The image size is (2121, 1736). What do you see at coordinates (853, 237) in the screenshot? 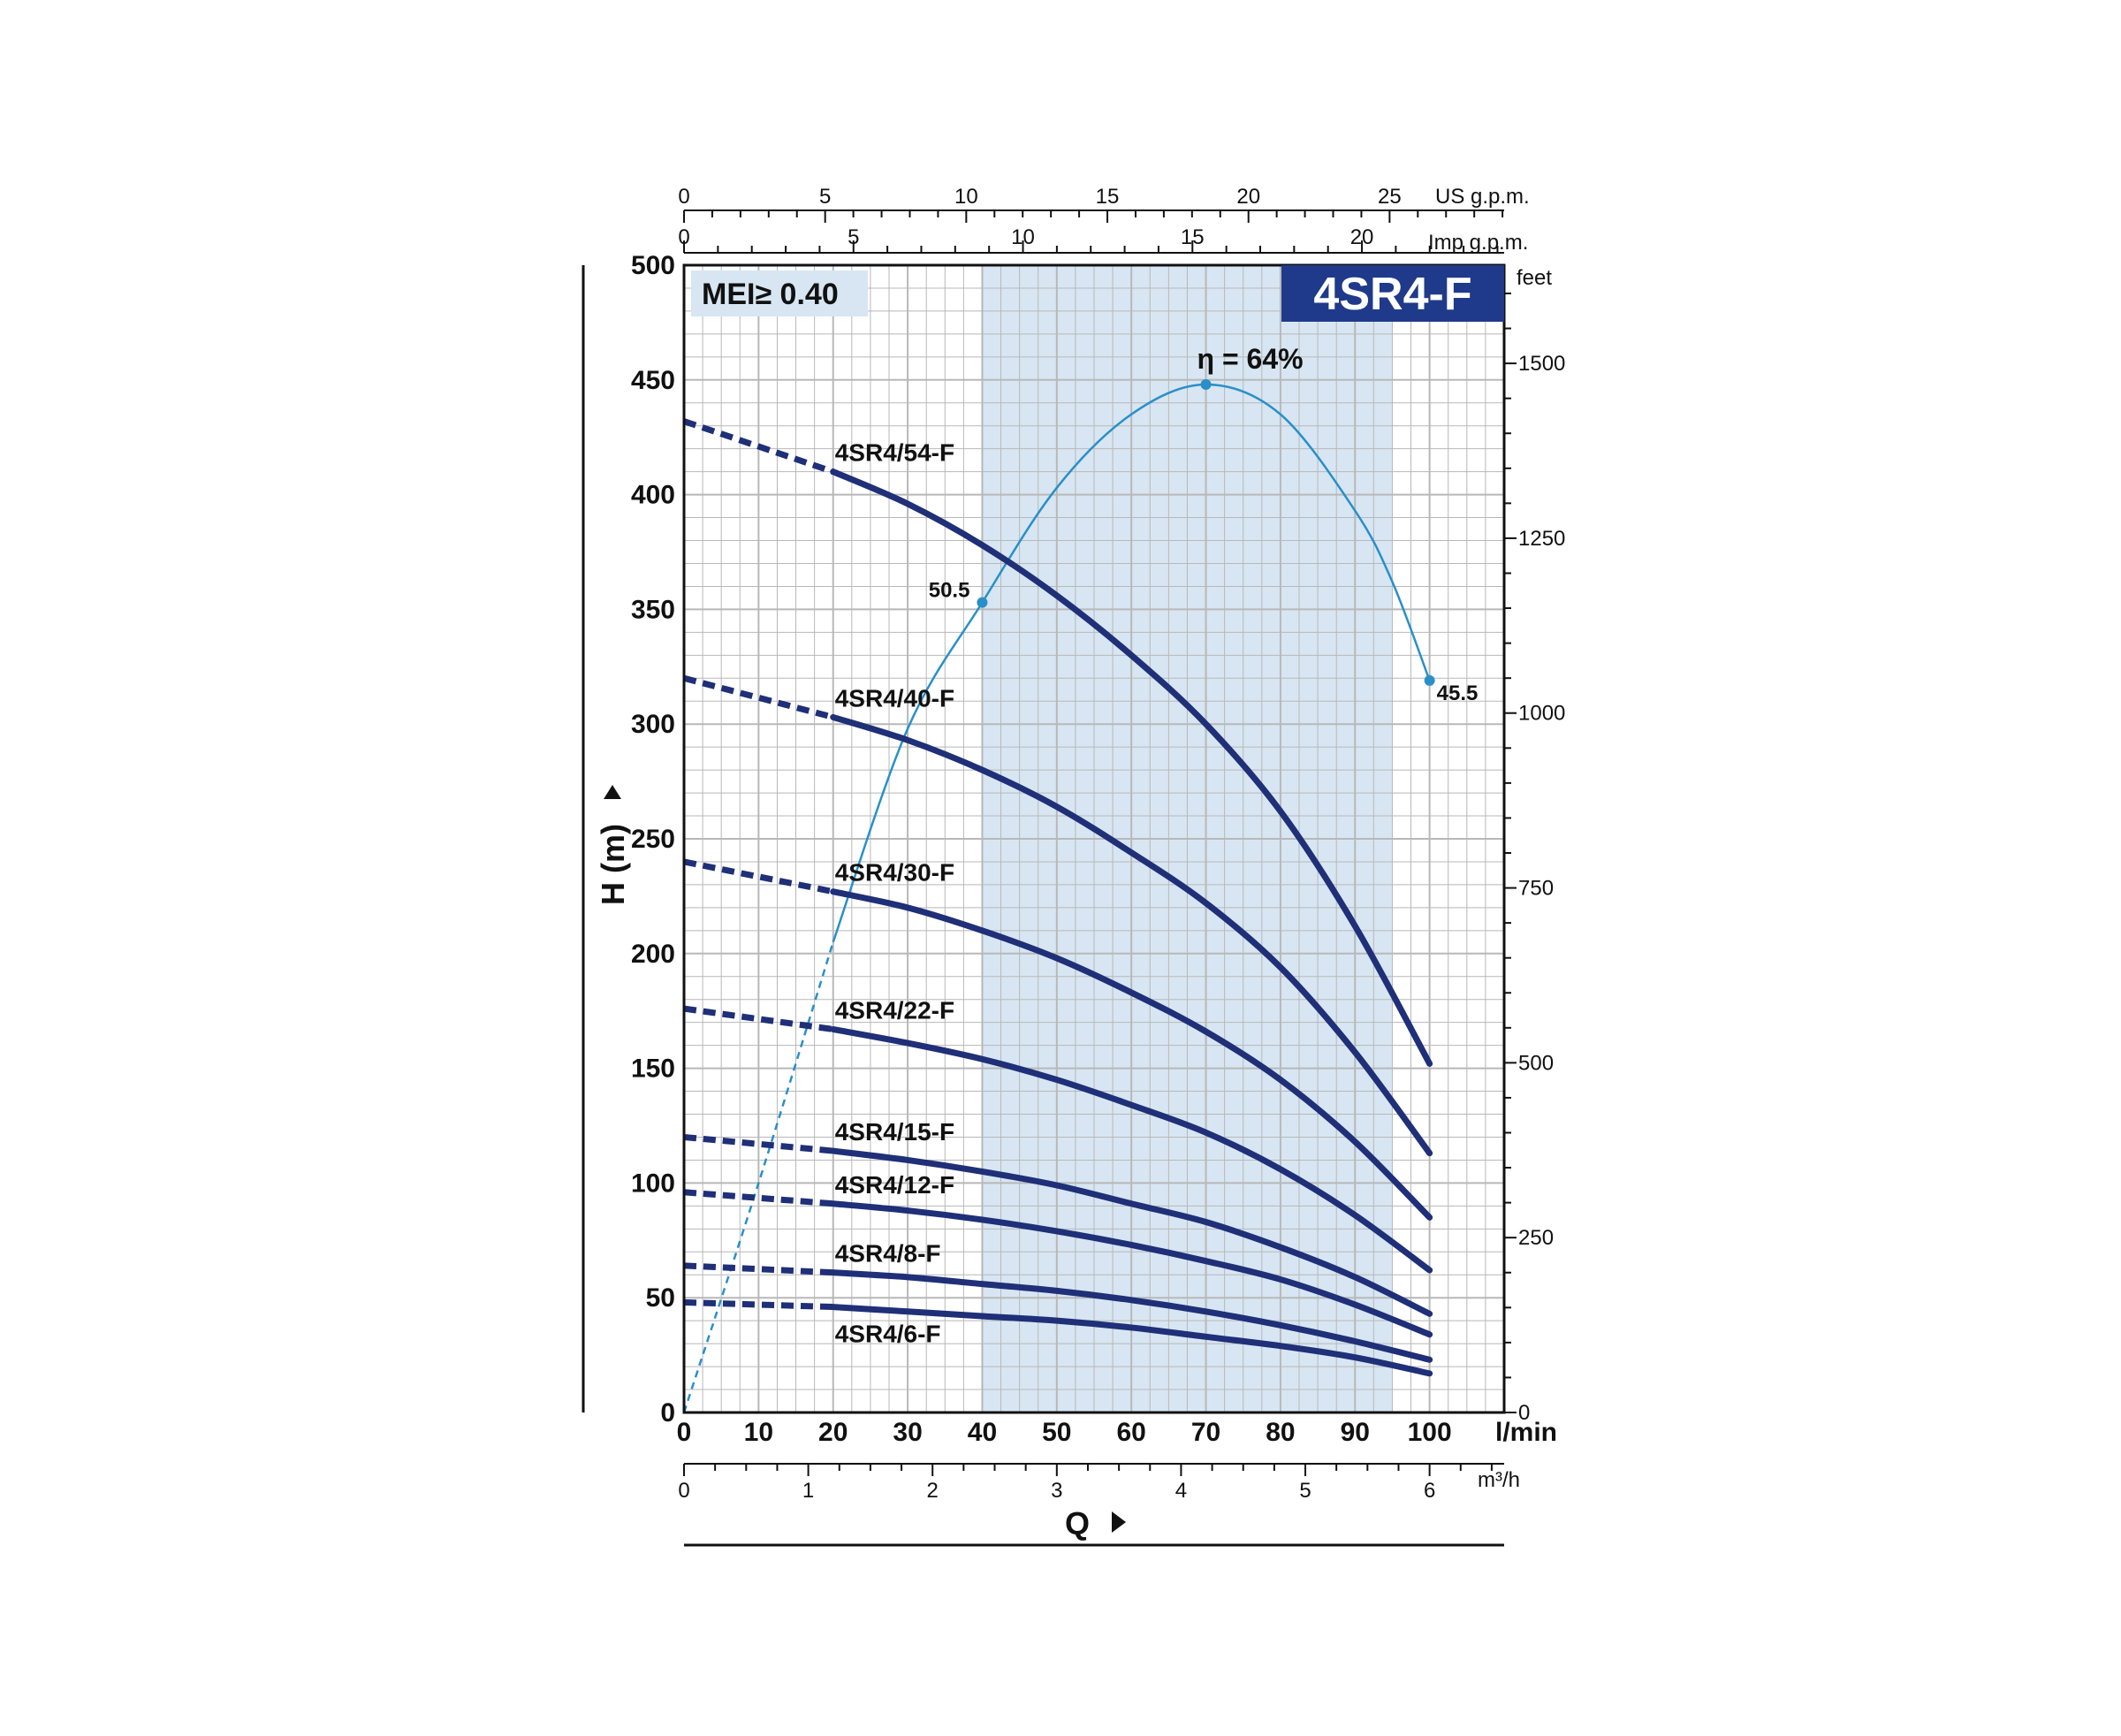
I see `imp-gpm-tick-label: 5` at bounding box center [853, 237].